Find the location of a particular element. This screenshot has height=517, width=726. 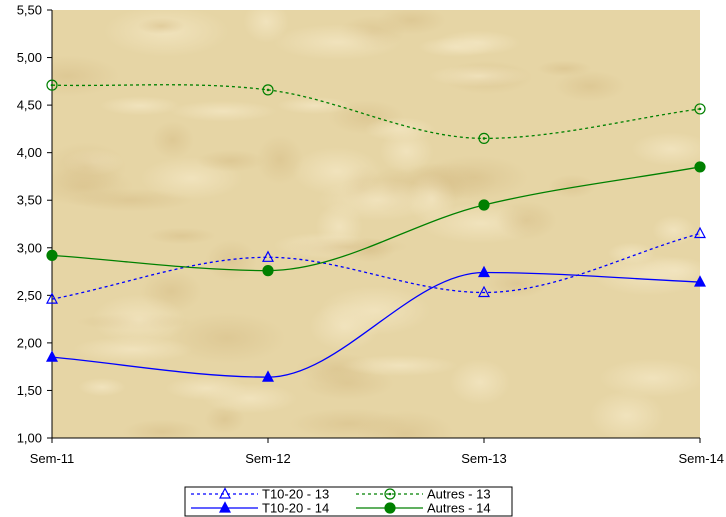

y-tick-label: 4,50 is located at coordinates (29, 105).